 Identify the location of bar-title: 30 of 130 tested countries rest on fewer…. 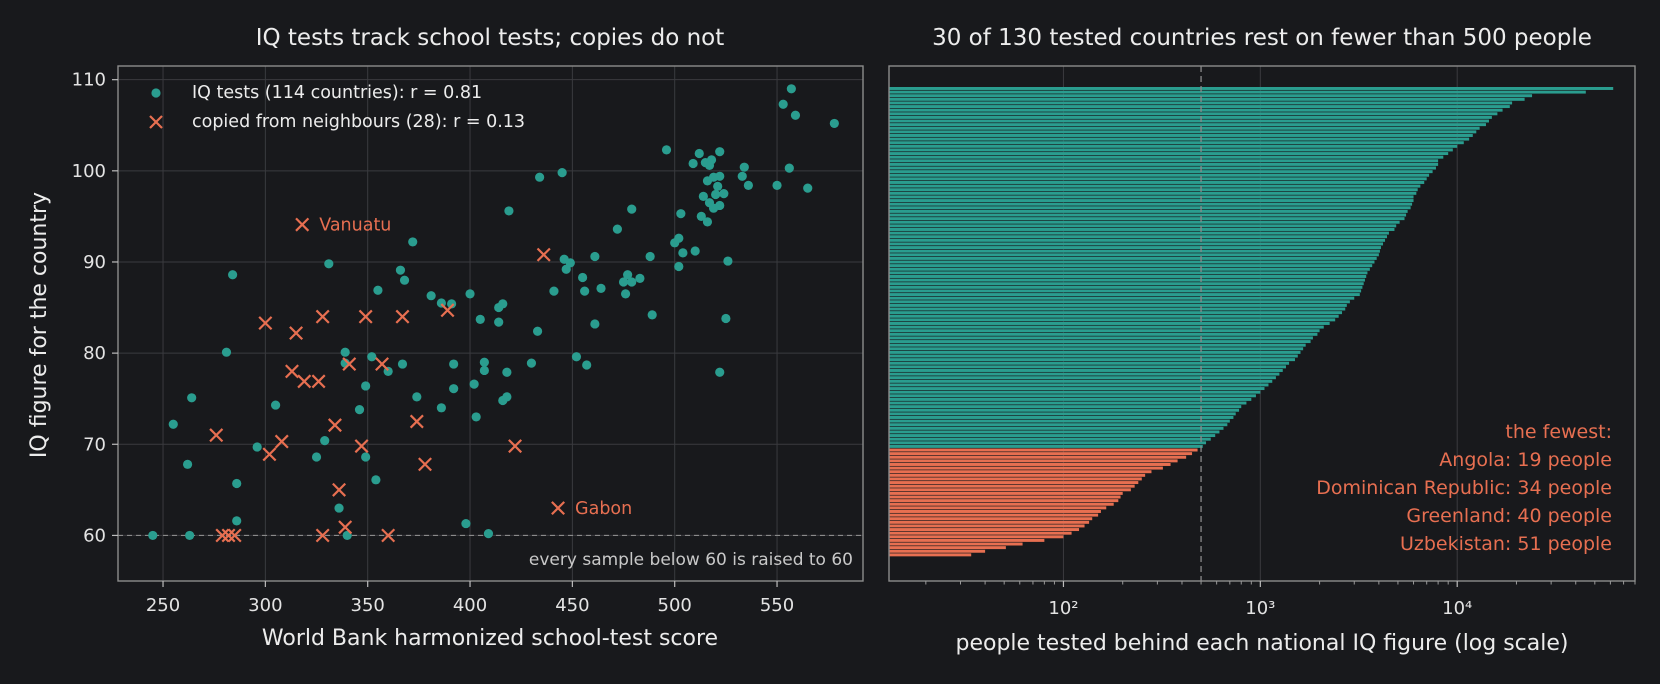
(1262, 38).